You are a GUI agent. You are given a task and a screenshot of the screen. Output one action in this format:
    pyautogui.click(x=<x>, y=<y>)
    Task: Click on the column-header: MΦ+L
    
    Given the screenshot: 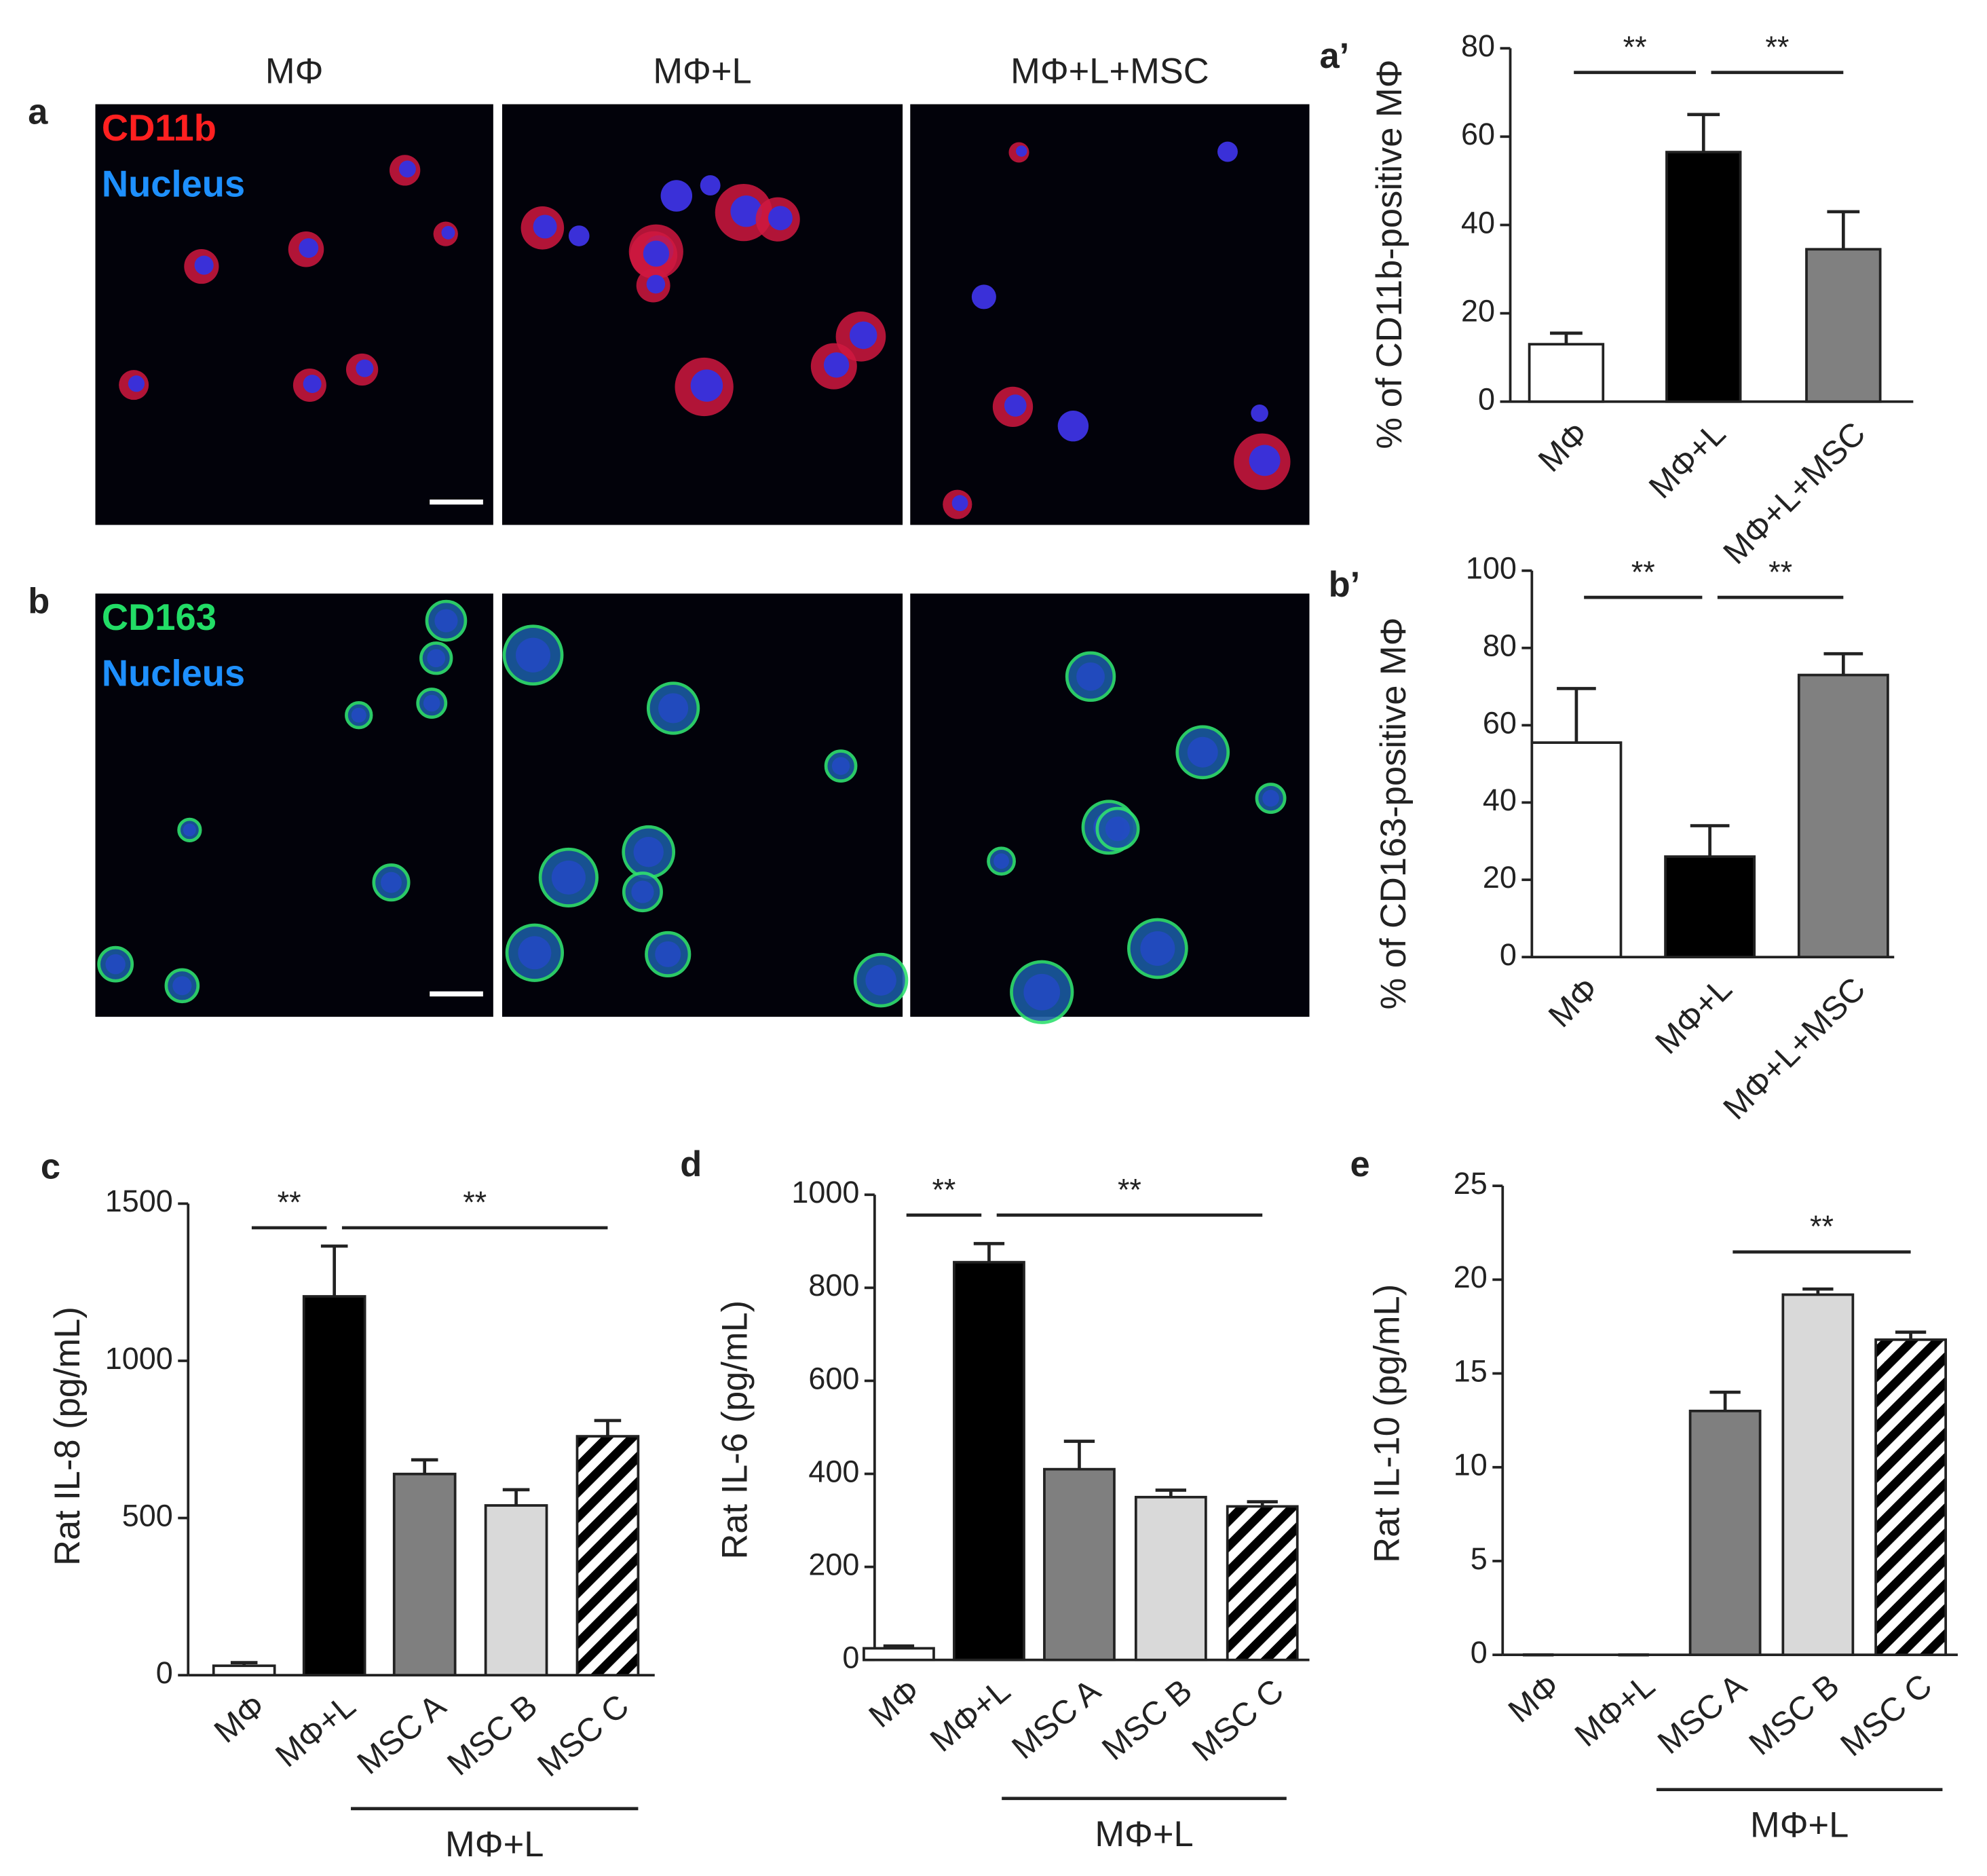 What is the action you would take?
    pyautogui.click(x=702, y=71)
    